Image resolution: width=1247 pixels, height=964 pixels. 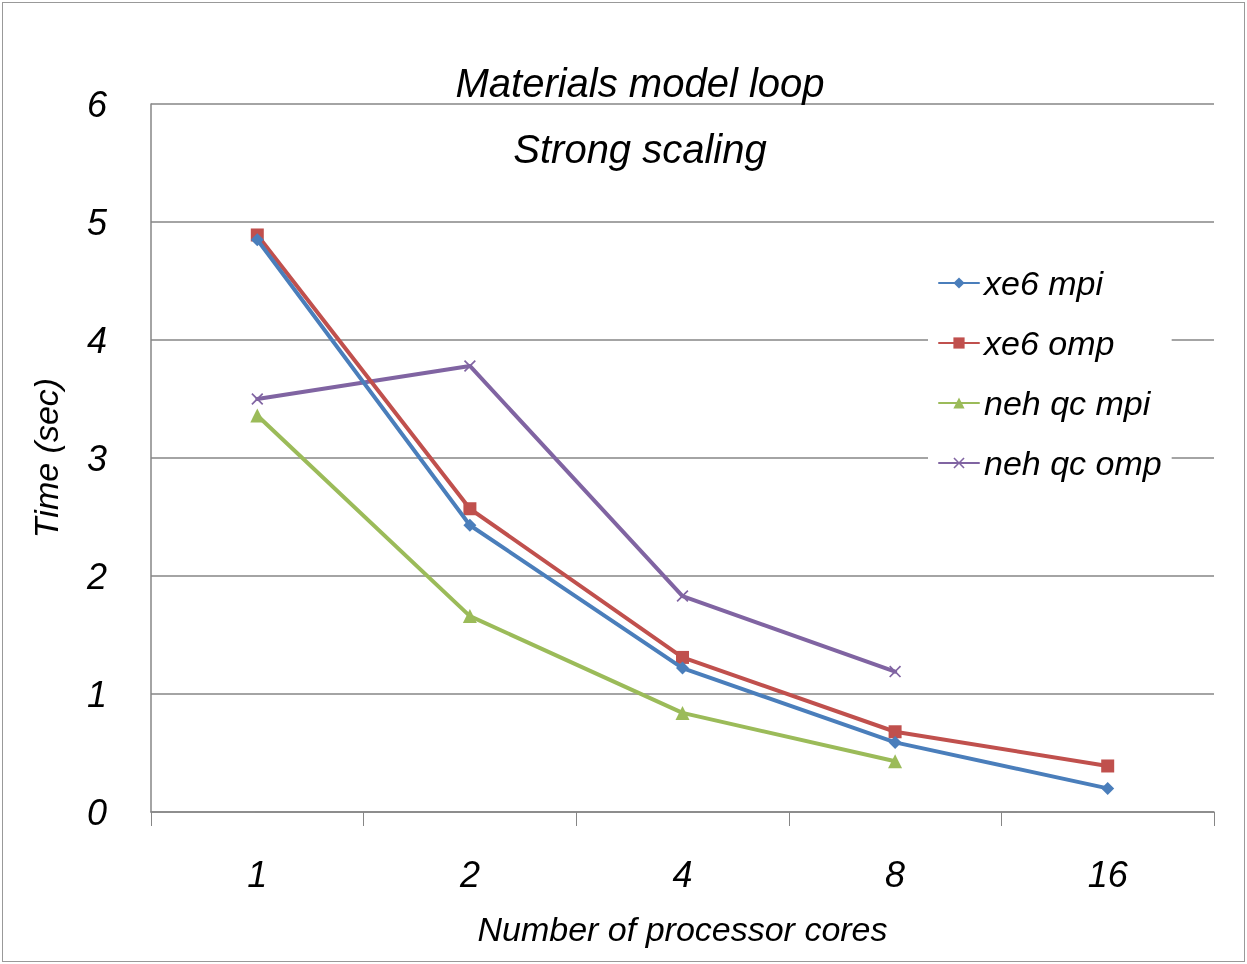 I want to click on x-tick-label: 1, so click(x=257, y=874).